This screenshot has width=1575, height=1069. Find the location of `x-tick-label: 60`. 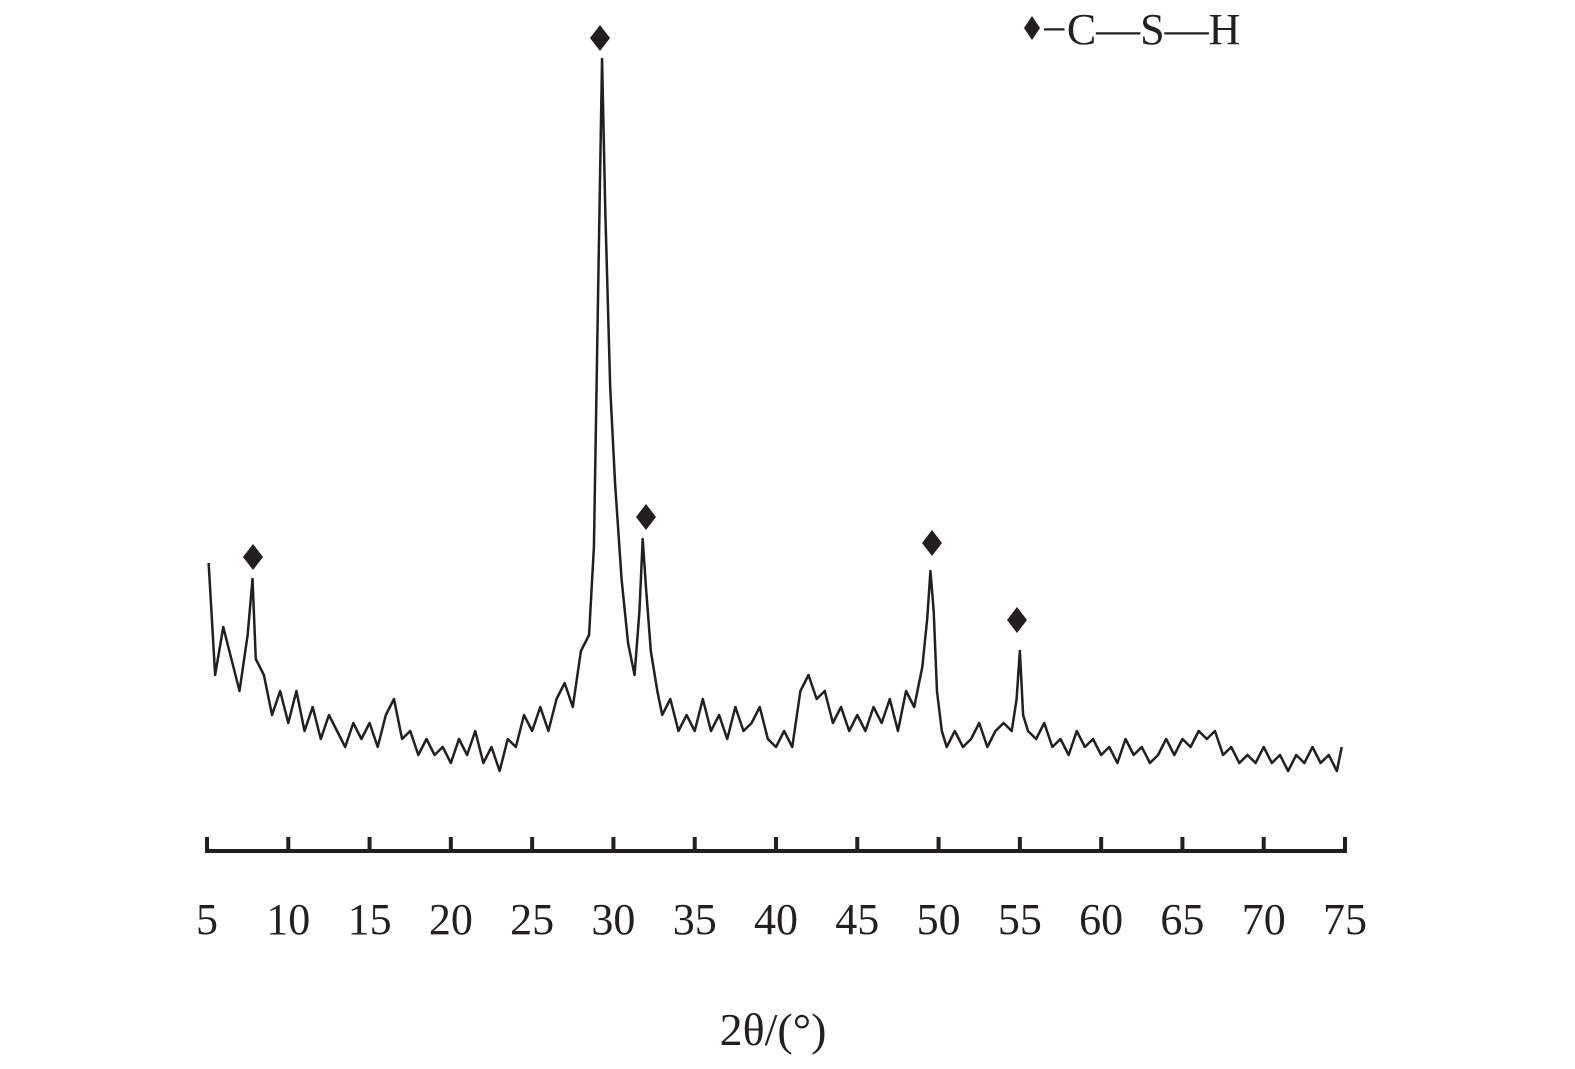

x-tick-label: 60 is located at coordinates (1101, 919).